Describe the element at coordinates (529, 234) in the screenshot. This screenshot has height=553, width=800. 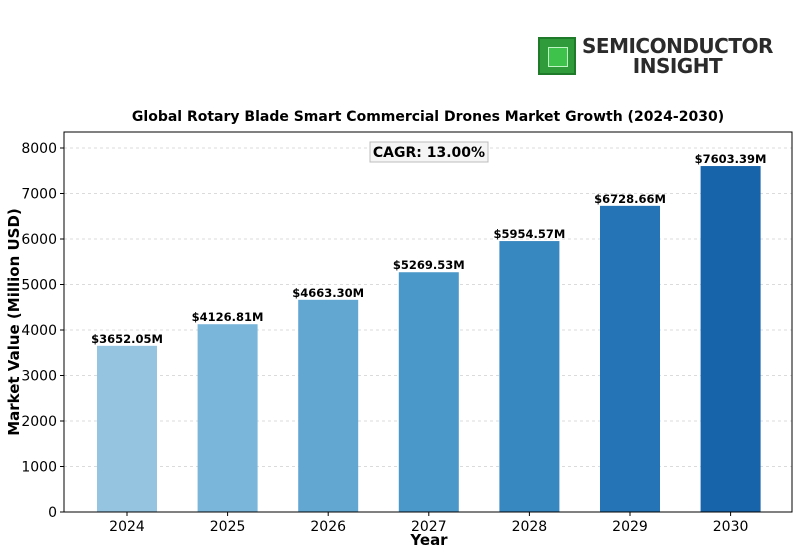
I see `data-label-2028: $5954.57M` at that location.